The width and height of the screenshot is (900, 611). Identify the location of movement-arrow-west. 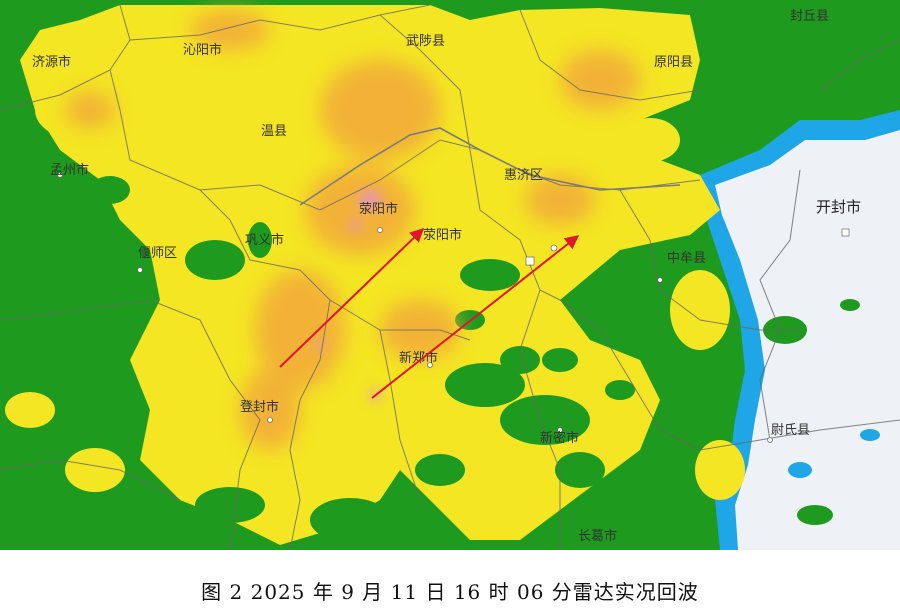
(352, 298).